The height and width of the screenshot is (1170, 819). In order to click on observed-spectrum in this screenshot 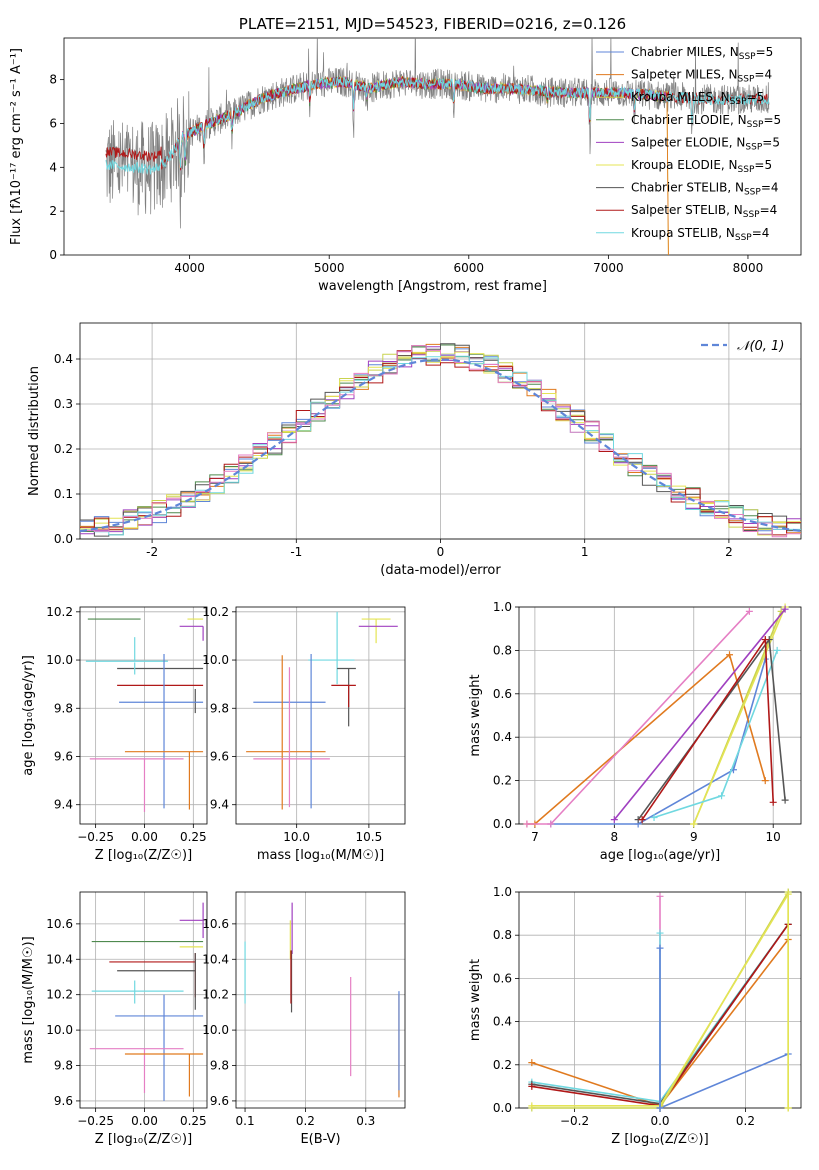, I will do `click(437, 133)`.